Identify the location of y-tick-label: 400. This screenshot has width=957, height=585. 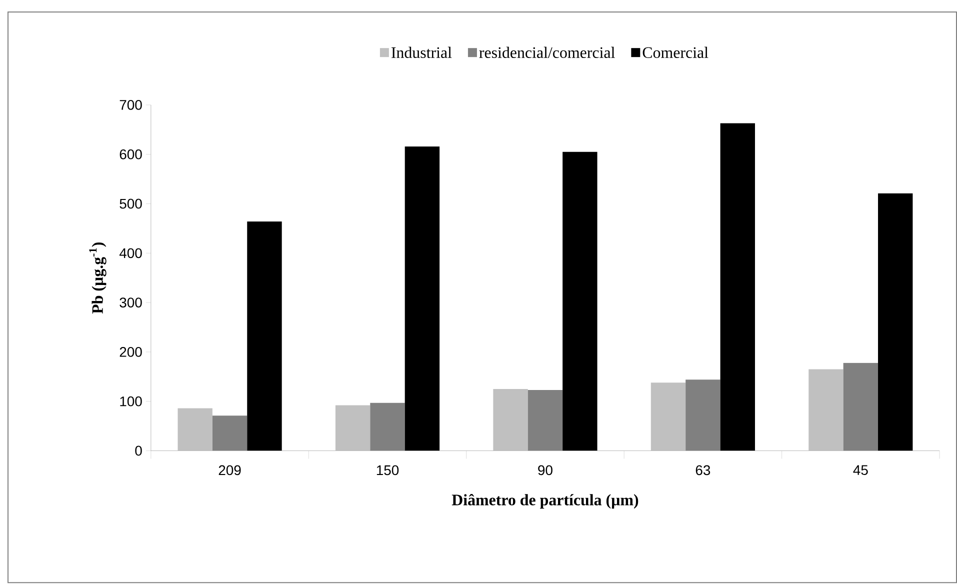
(130, 253).